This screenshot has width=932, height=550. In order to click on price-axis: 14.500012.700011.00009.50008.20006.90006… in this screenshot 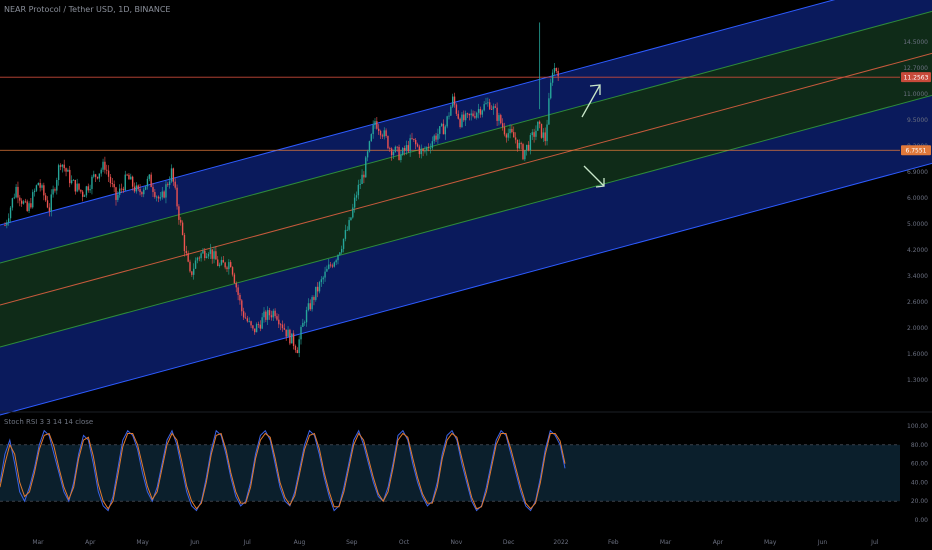, I will do `click(915, 211)`.